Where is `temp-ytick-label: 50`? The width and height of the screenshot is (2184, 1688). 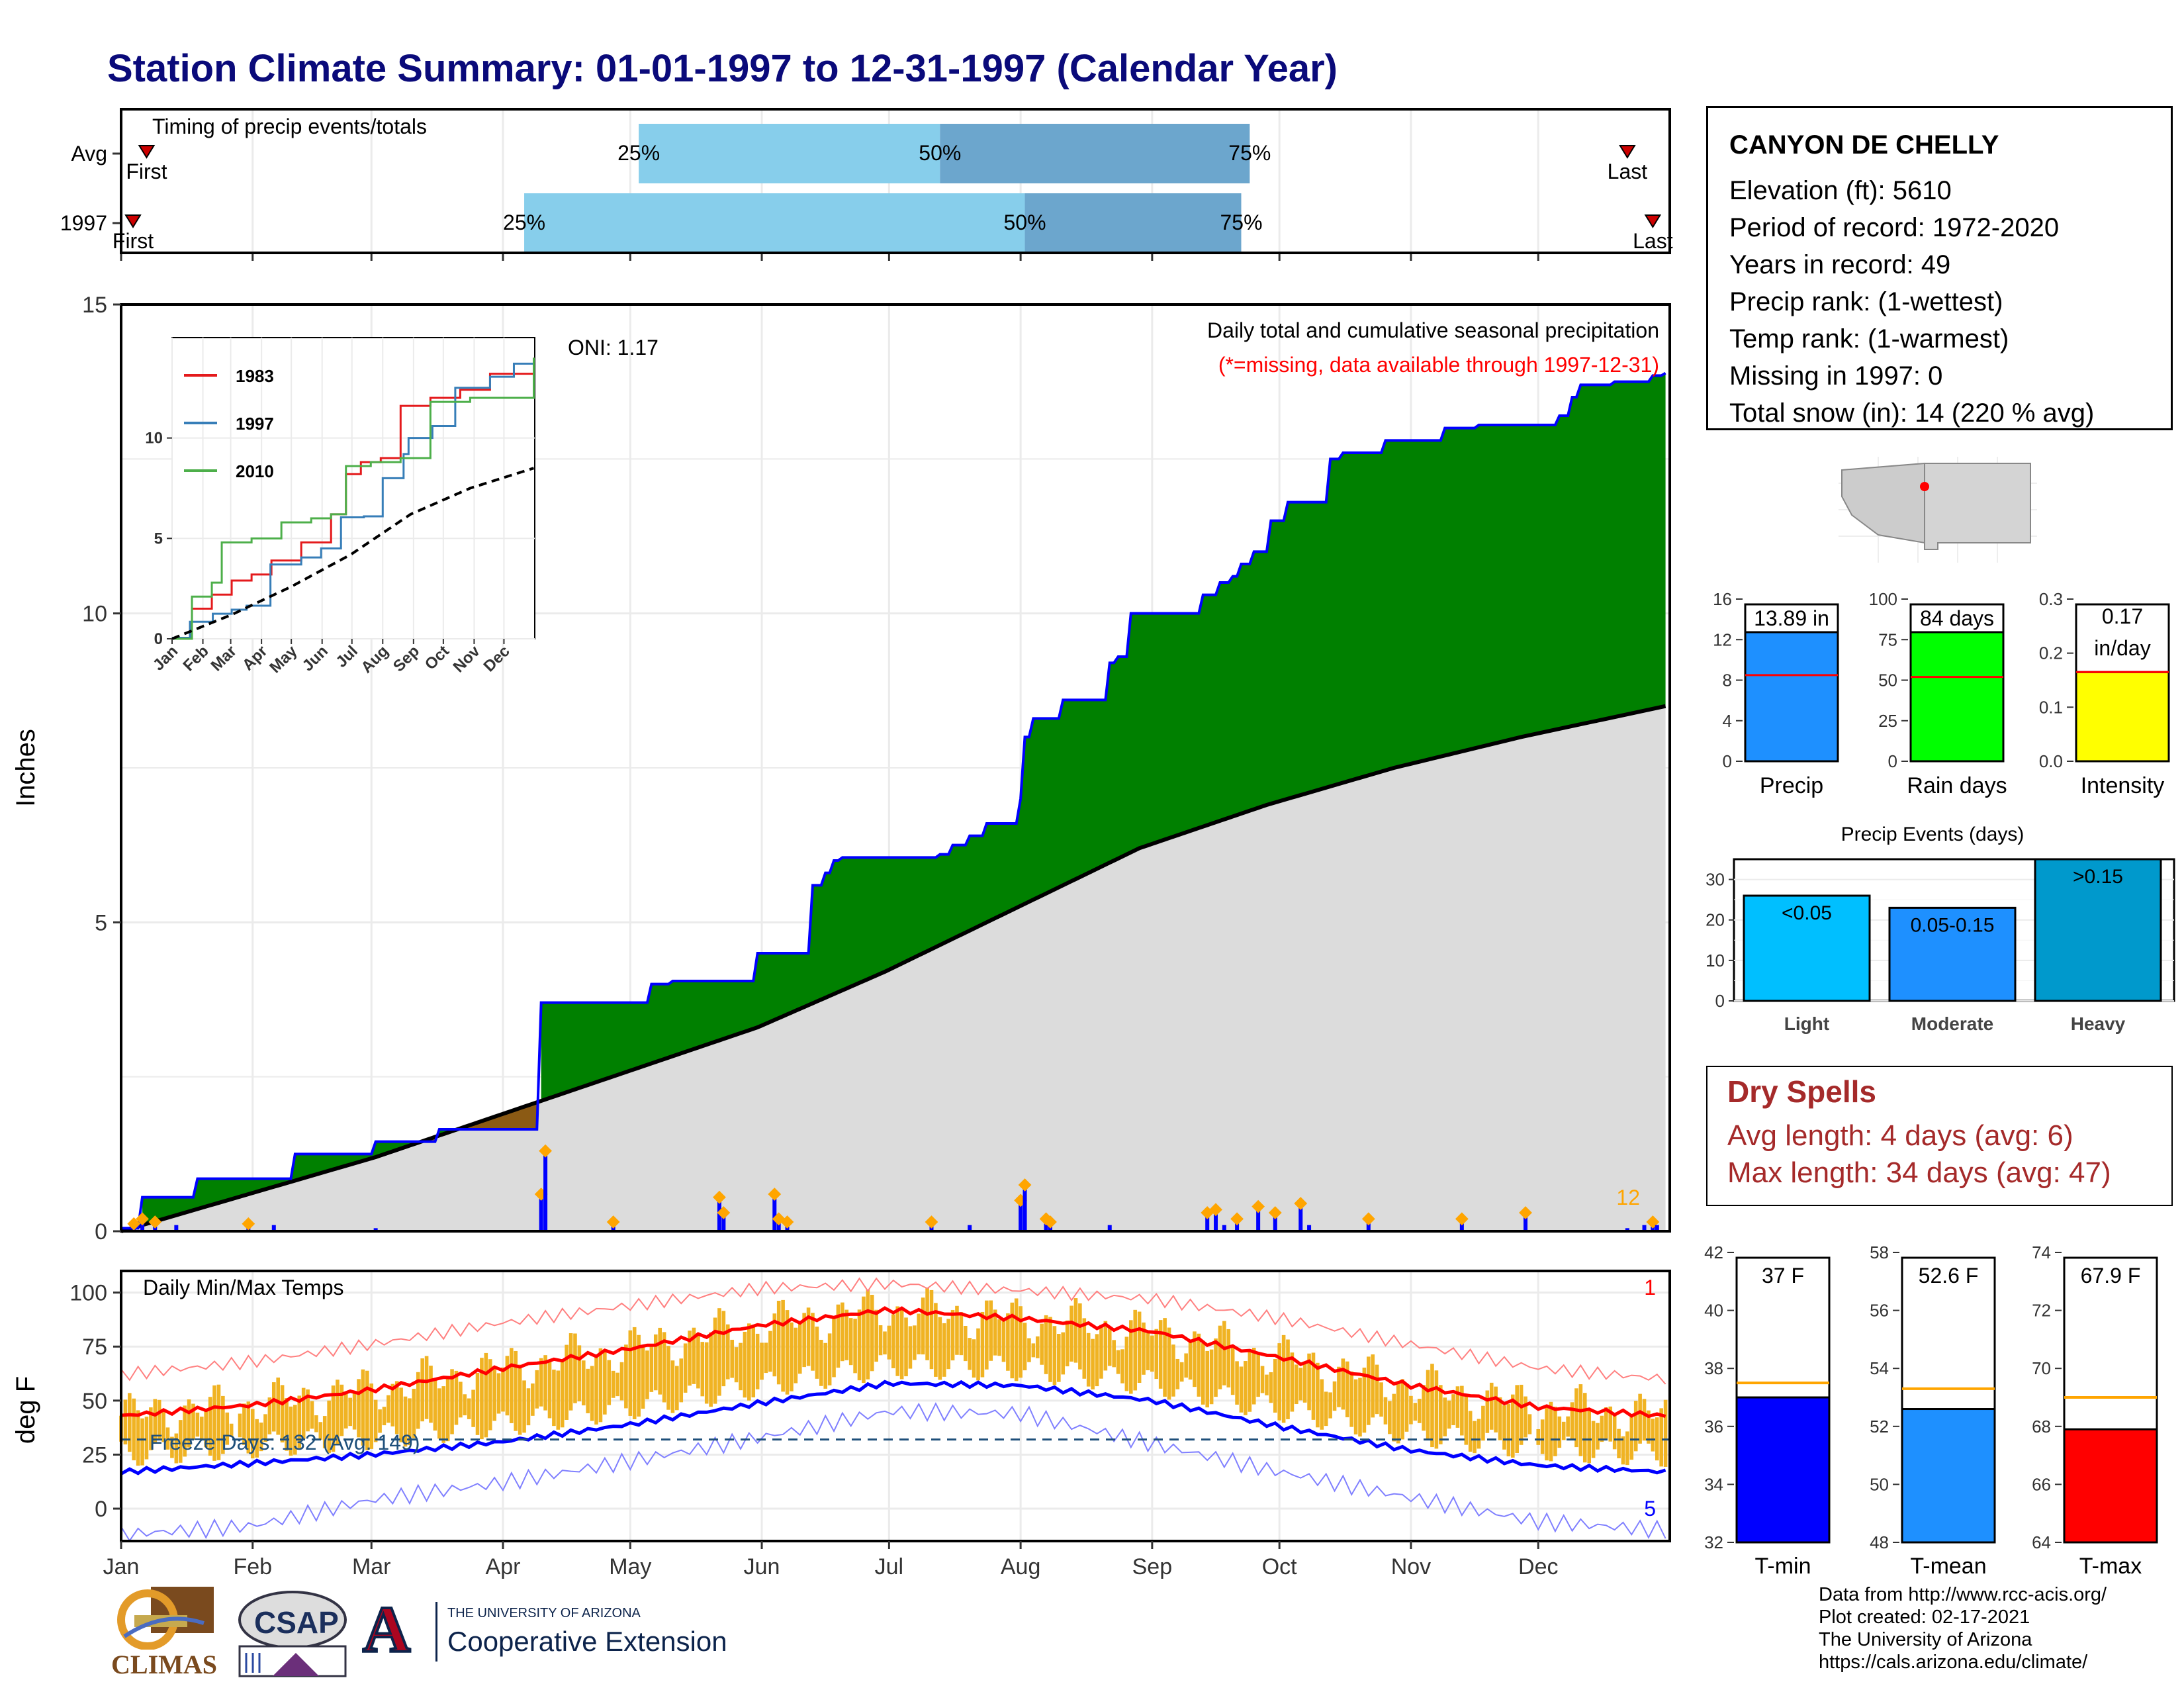
temp-ytick-label: 50 is located at coordinates (95, 1401).